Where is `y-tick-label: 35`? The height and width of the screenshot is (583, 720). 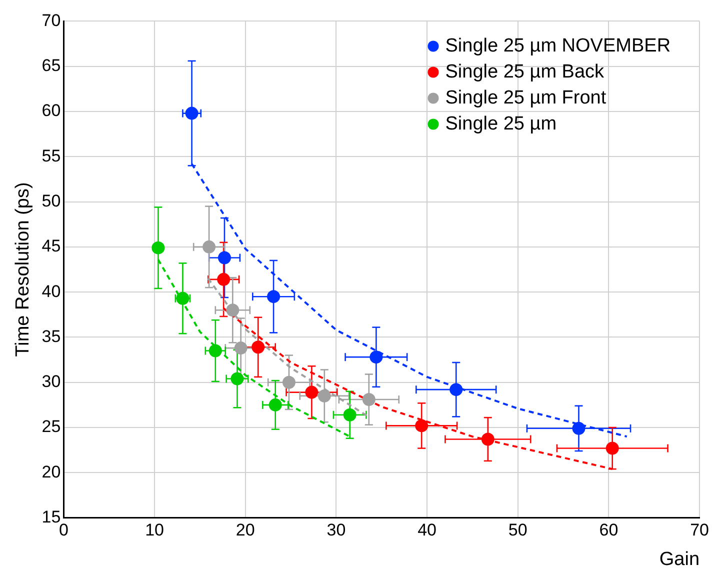
y-tick-label: 35 is located at coordinates (51, 336).